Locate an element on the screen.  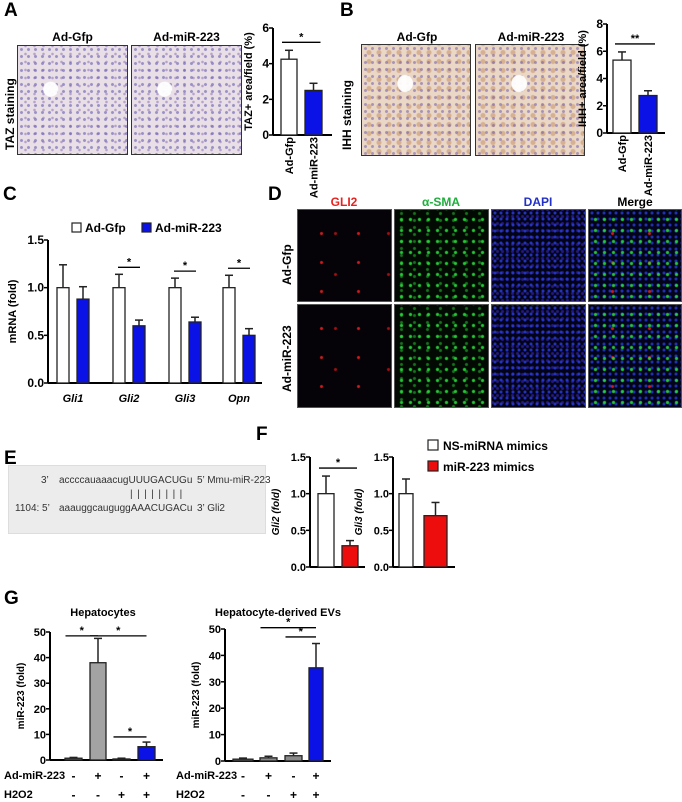
y-tick-label: 8 is located at coordinates (599, 24).